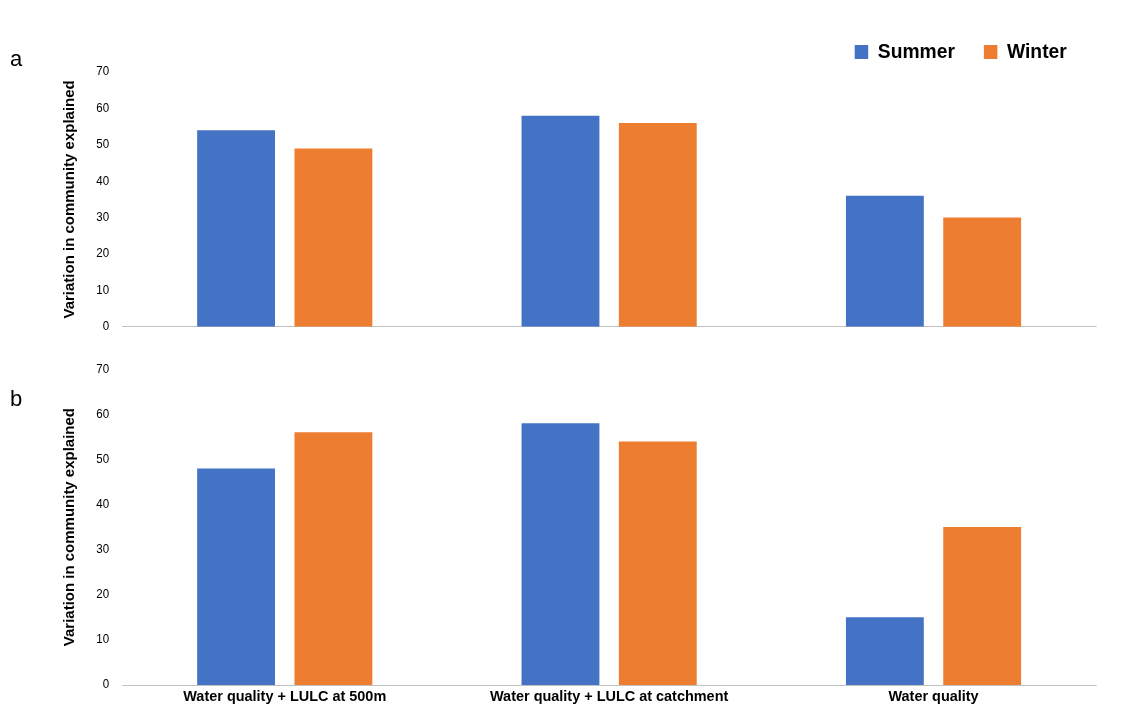 This screenshot has width=1123, height=727. I want to click on x-tick-label: Water quality + LULC at 500m, so click(285, 696).